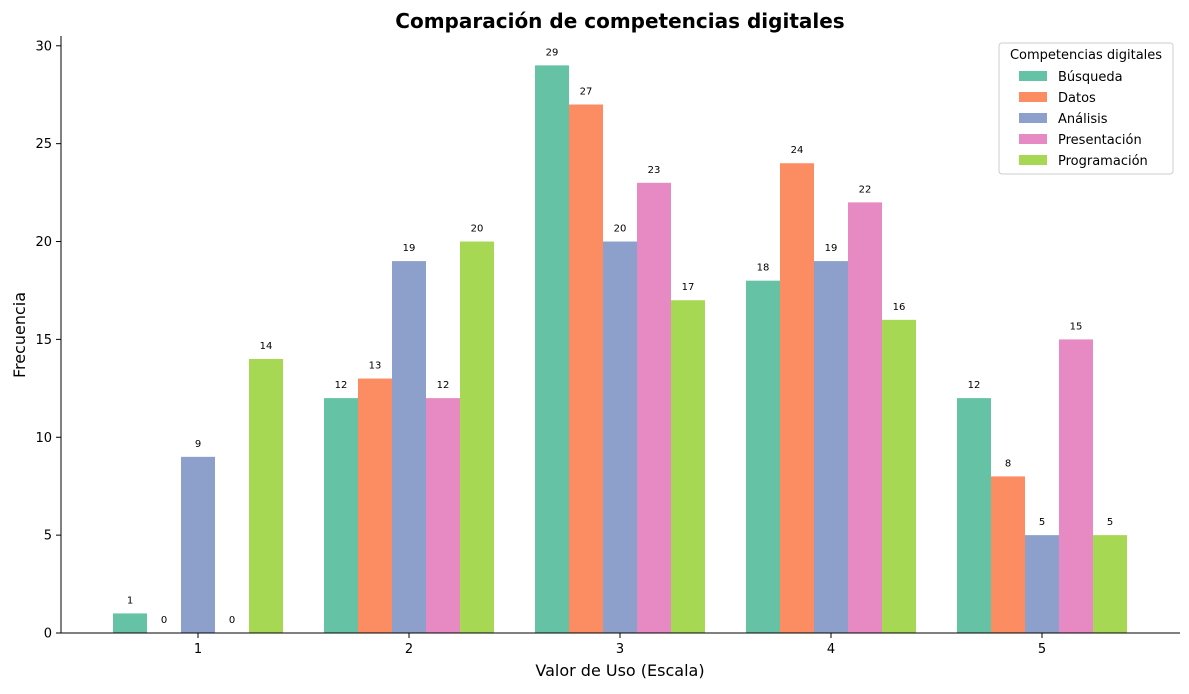 The width and height of the screenshot is (1189, 694). Describe the element at coordinates (1103, 161) in the screenshot. I see `legend-label: Programación` at that location.